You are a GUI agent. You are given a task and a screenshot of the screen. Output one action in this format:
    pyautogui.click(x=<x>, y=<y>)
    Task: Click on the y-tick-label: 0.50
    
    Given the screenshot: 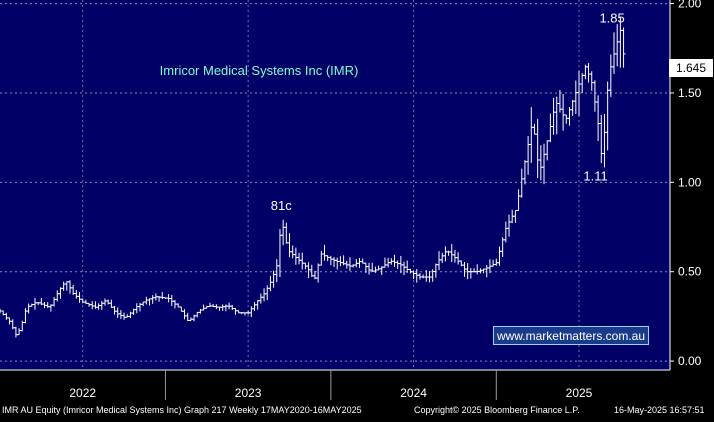 What is the action you would take?
    pyautogui.click(x=690, y=272)
    